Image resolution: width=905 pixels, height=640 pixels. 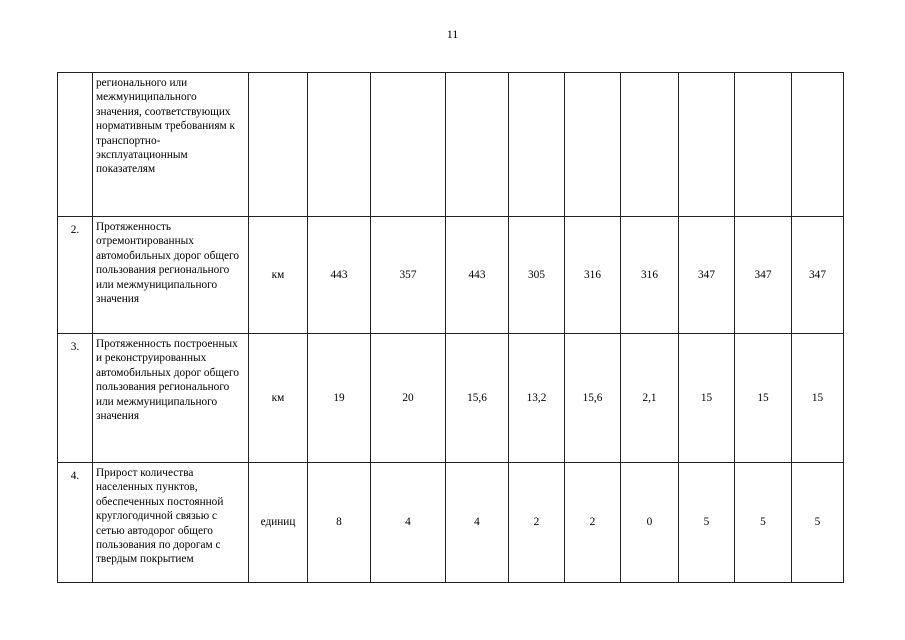 I want to click on value-cell: 2,1, so click(x=649, y=398).